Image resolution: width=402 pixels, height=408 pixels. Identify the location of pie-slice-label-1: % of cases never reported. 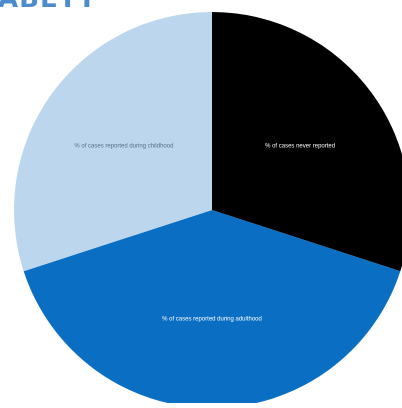
(300, 147).